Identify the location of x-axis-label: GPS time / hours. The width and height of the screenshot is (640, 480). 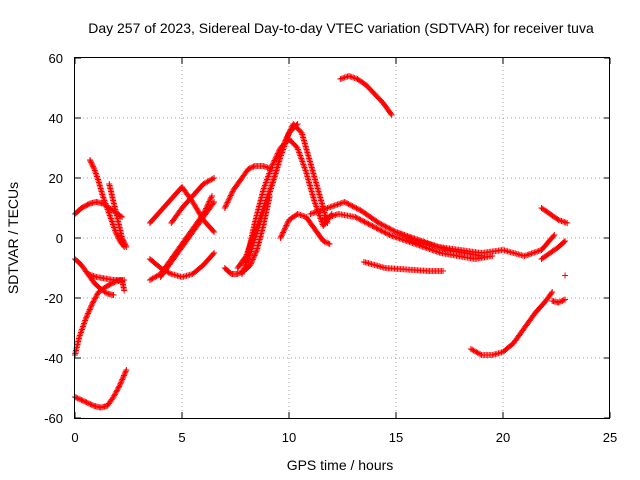
(340, 465).